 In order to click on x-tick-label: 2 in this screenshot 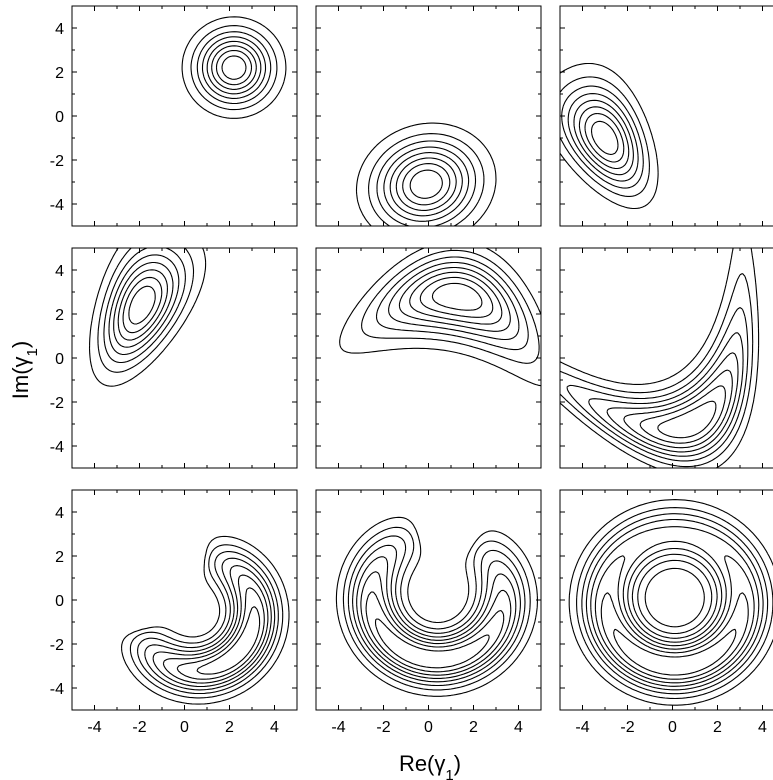, I will do `click(717, 727)`.